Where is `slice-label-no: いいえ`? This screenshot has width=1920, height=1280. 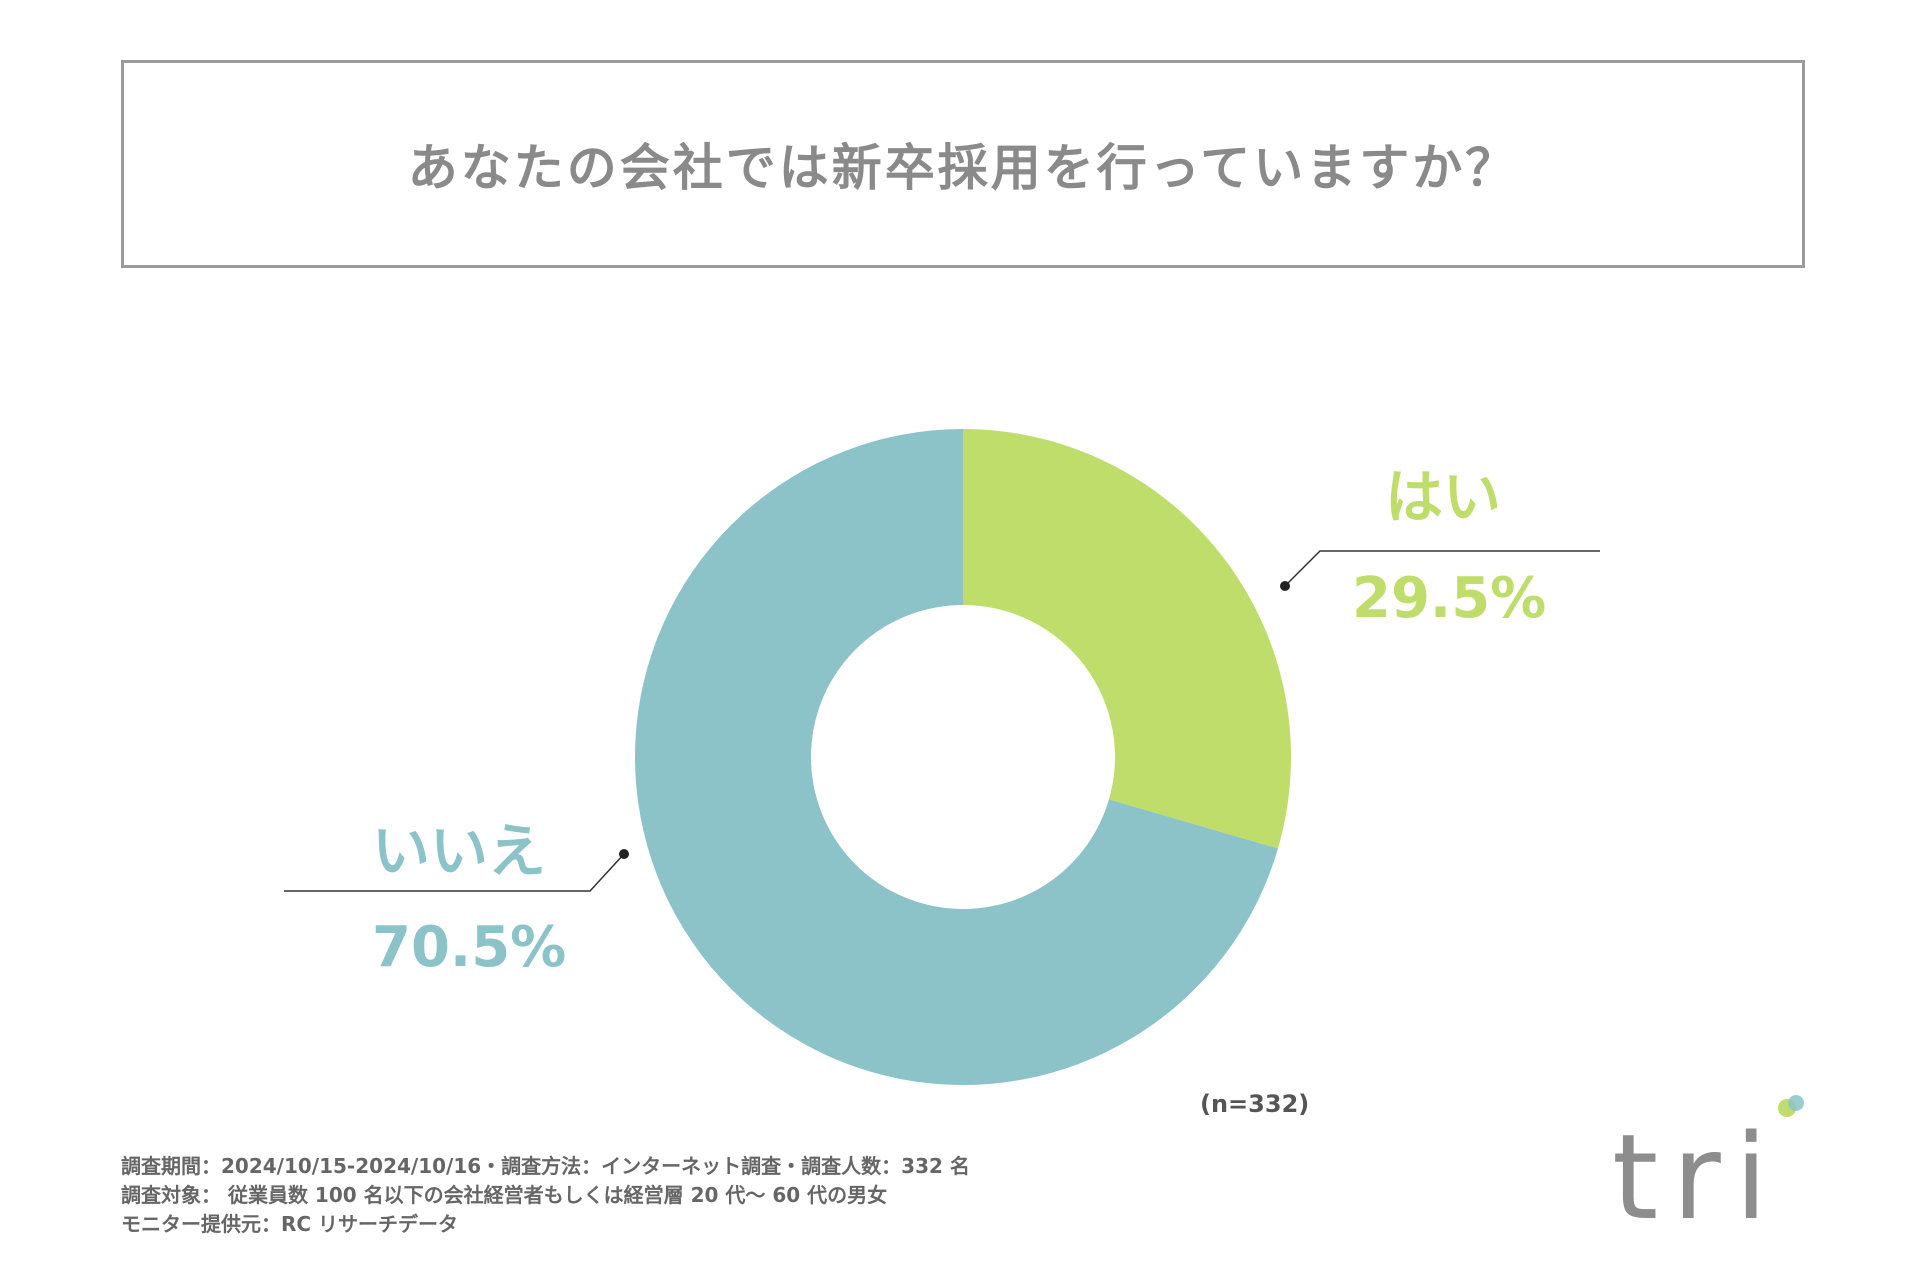 slice-label-no: いいえ is located at coordinates (459, 851).